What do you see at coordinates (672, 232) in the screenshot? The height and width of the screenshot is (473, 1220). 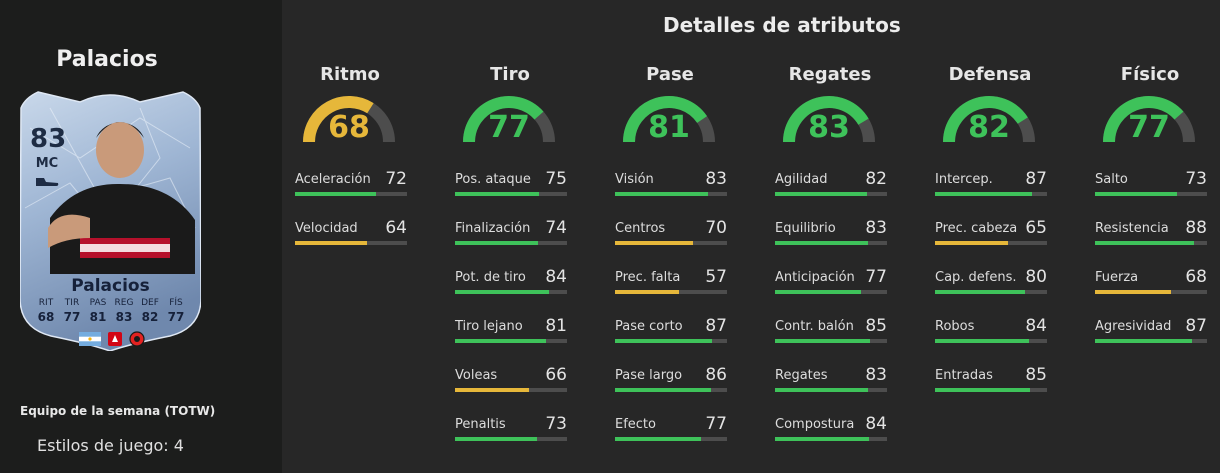 I see `sub-attribute-centros: Centros 70` at bounding box center [672, 232].